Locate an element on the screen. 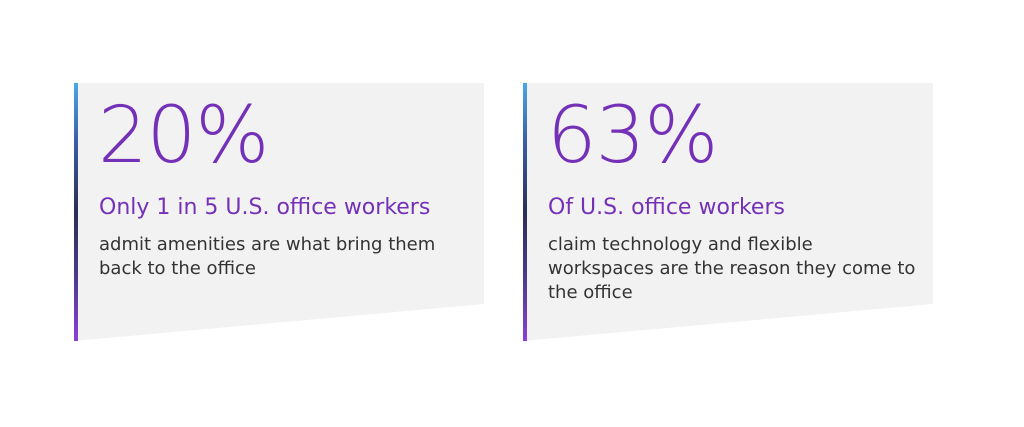  stat-value: 20% is located at coordinates (183, 136).